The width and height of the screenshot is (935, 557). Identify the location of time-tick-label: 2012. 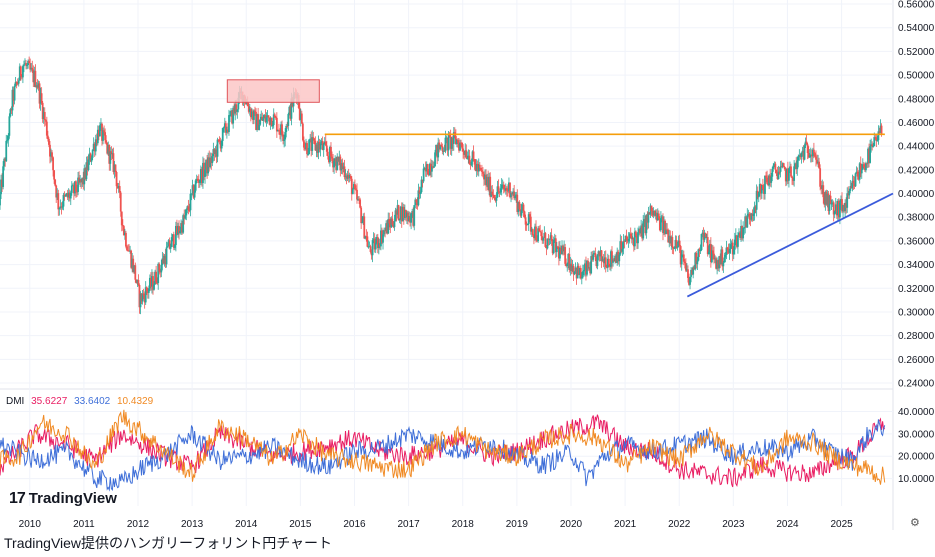
(138, 524).